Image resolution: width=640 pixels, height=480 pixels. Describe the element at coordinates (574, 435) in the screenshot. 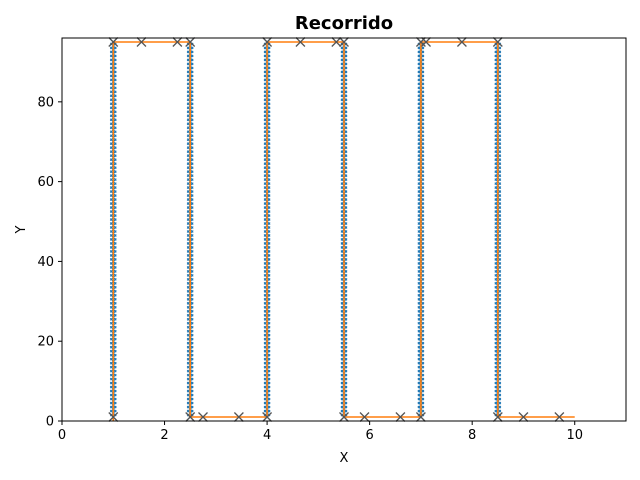

I see `x-tick-label: 10` at that location.